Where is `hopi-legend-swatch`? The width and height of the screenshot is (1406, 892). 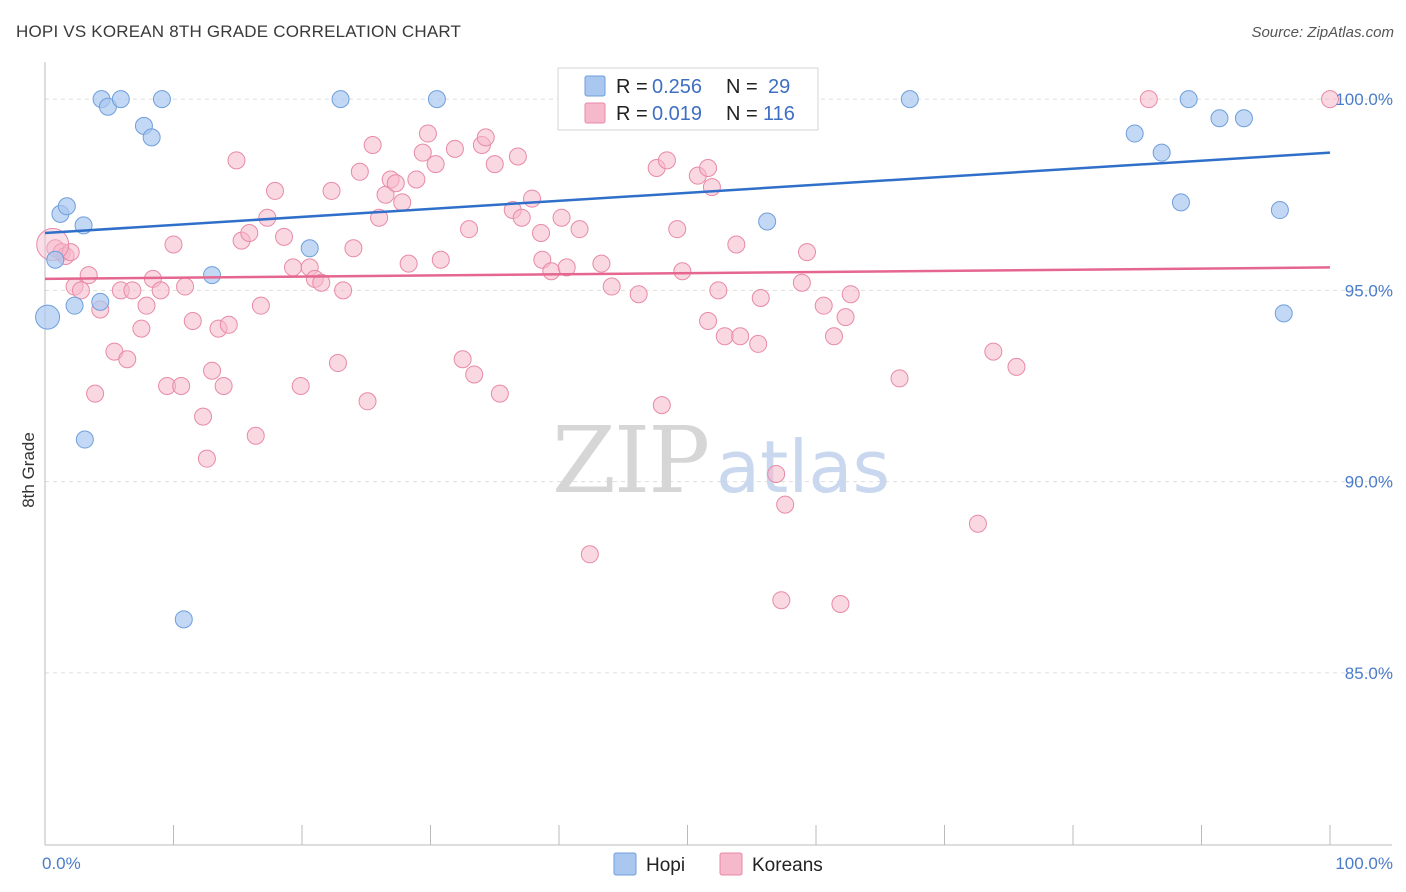 hopi-legend-swatch is located at coordinates (595, 86).